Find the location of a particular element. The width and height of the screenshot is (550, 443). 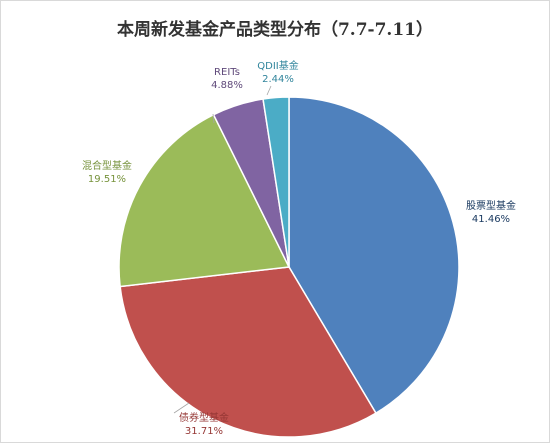

slice-name-label-4: QDII基金 is located at coordinates (277, 65).